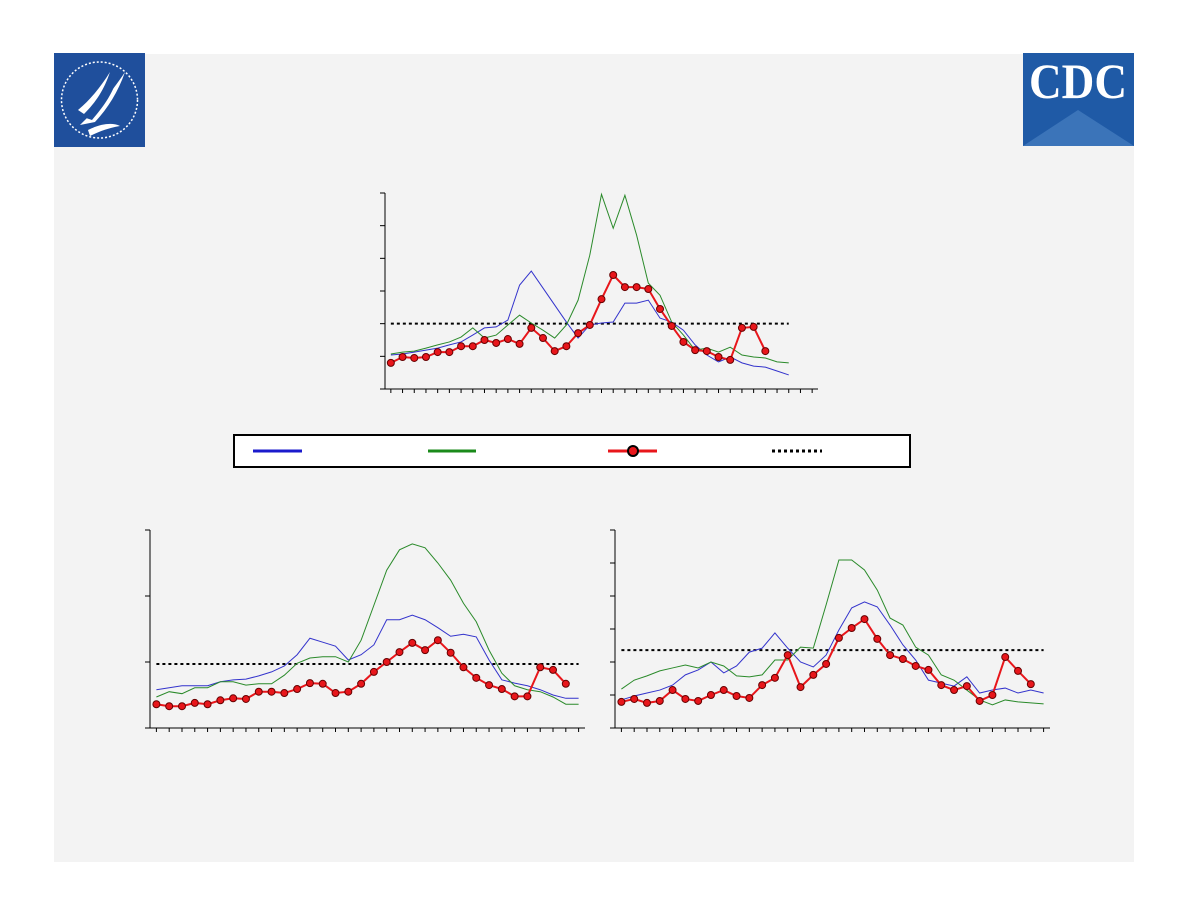 Image resolution: width=1188 pixels, height=918 pixels. I want to click on legend, so click(572, 451).